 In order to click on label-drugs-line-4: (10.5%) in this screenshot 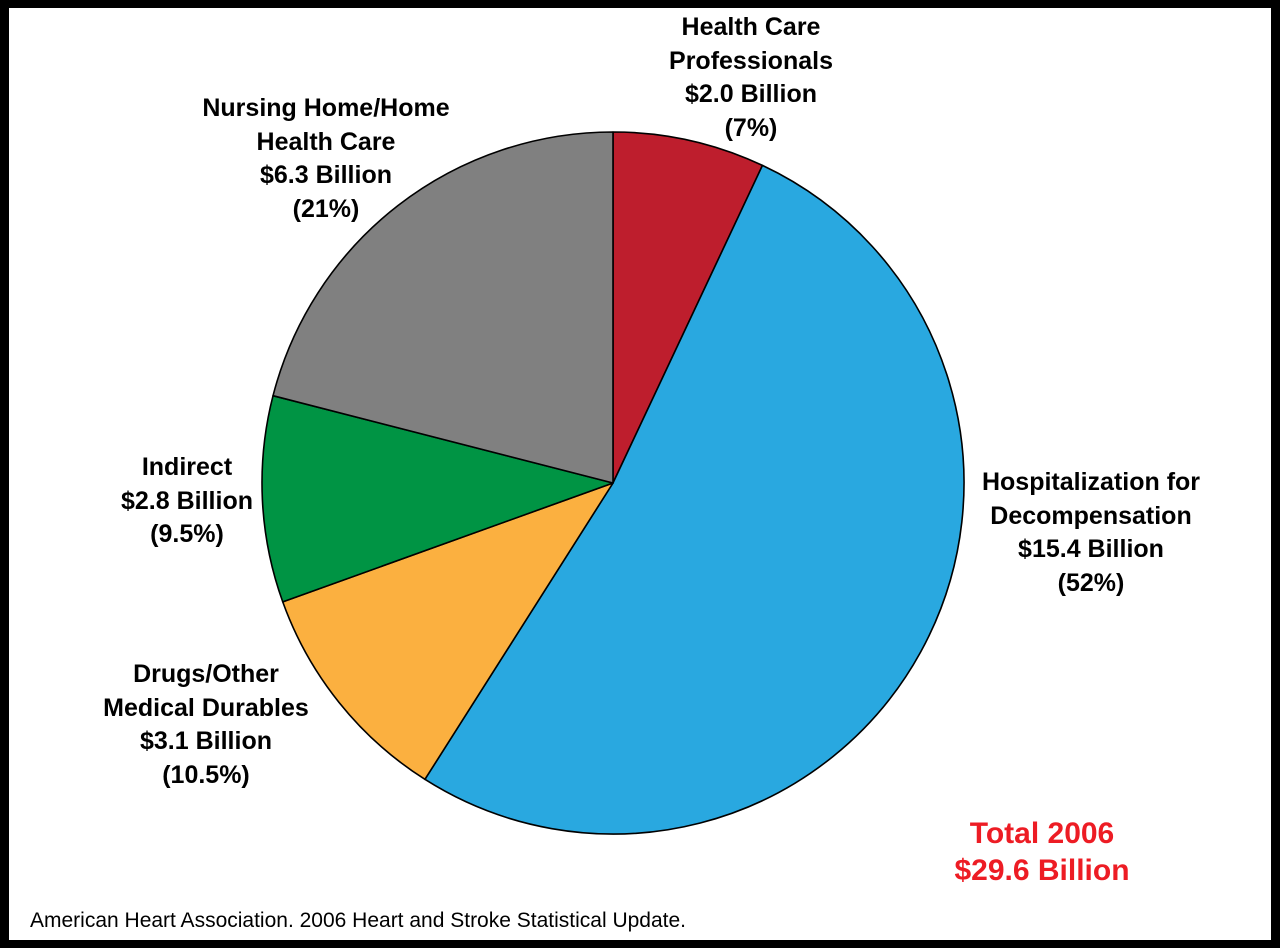, I will do `click(206, 774)`.